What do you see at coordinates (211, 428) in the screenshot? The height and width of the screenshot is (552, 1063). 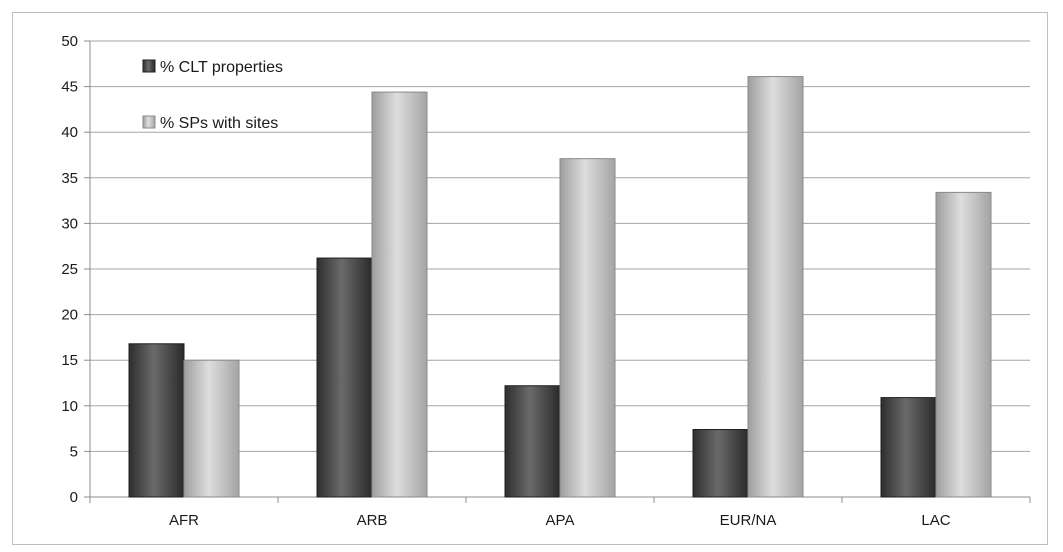 I see `bar-sps-with-sites-afr` at bounding box center [211, 428].